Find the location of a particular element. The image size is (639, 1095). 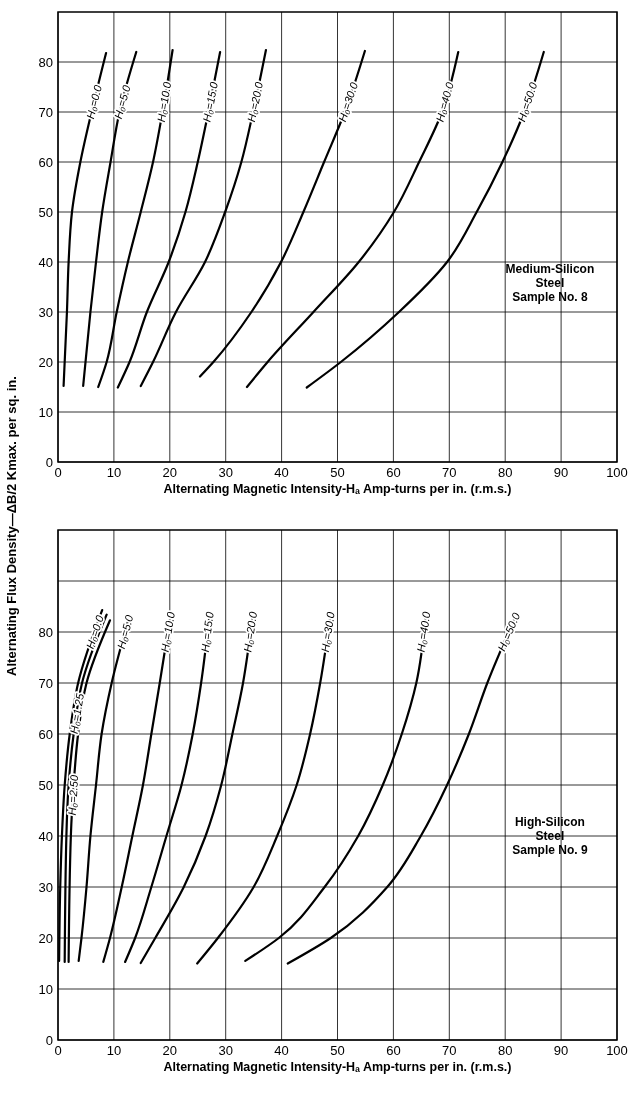

text: H₀=1.25 is located at coordinates (77, 713).